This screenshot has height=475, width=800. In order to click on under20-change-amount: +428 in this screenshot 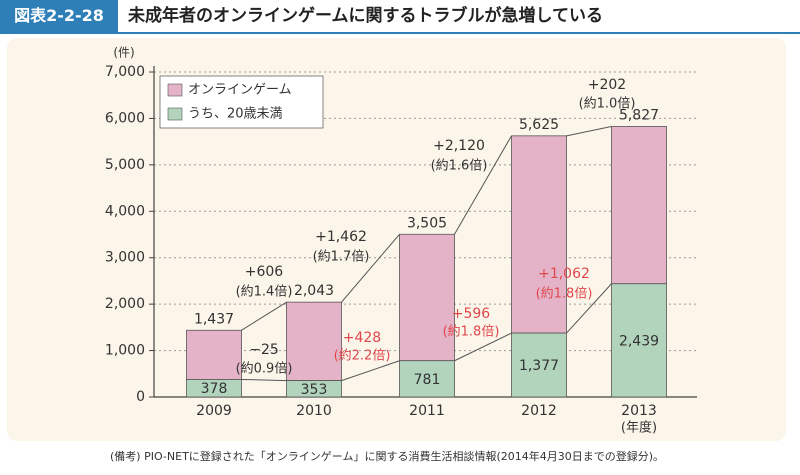, I will do `click(362, 338)`.